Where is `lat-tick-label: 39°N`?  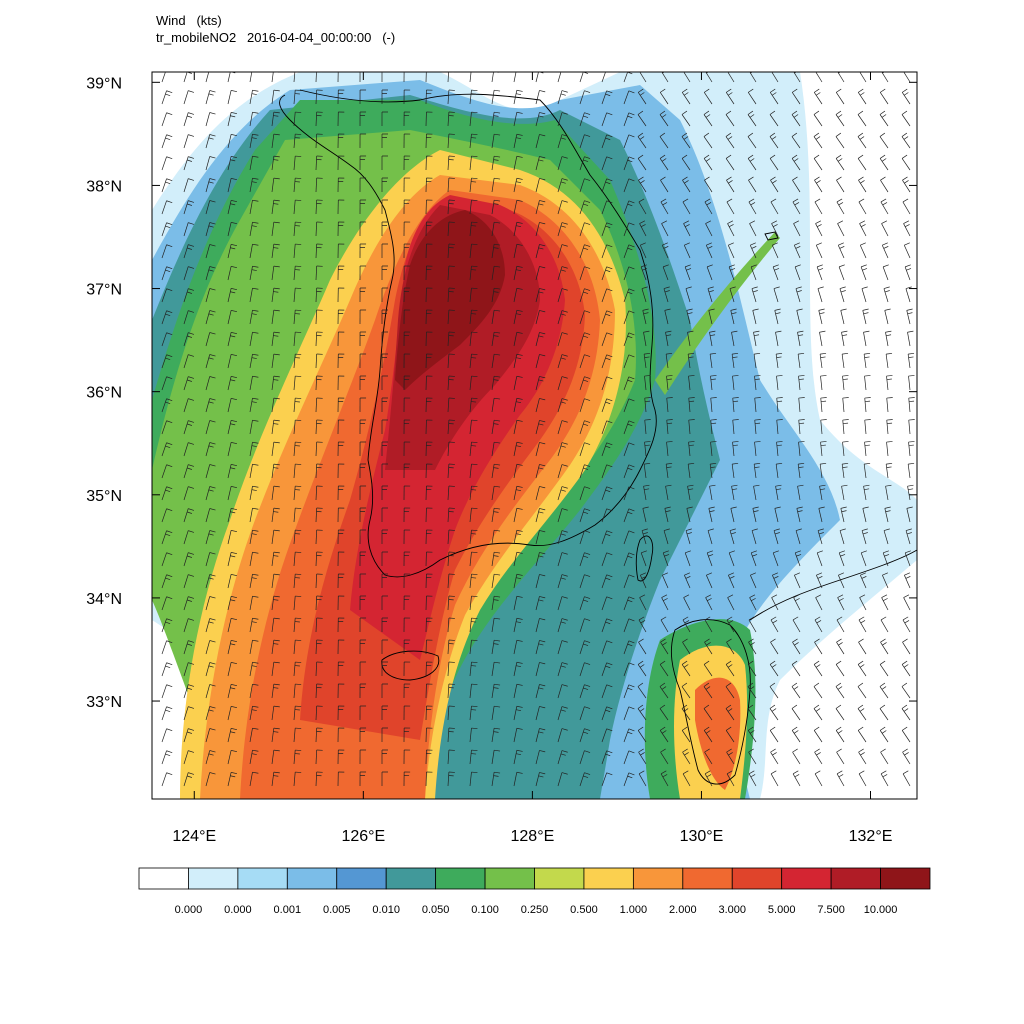
lat-tick-label: 39°N is located at coordinates (104, 83).